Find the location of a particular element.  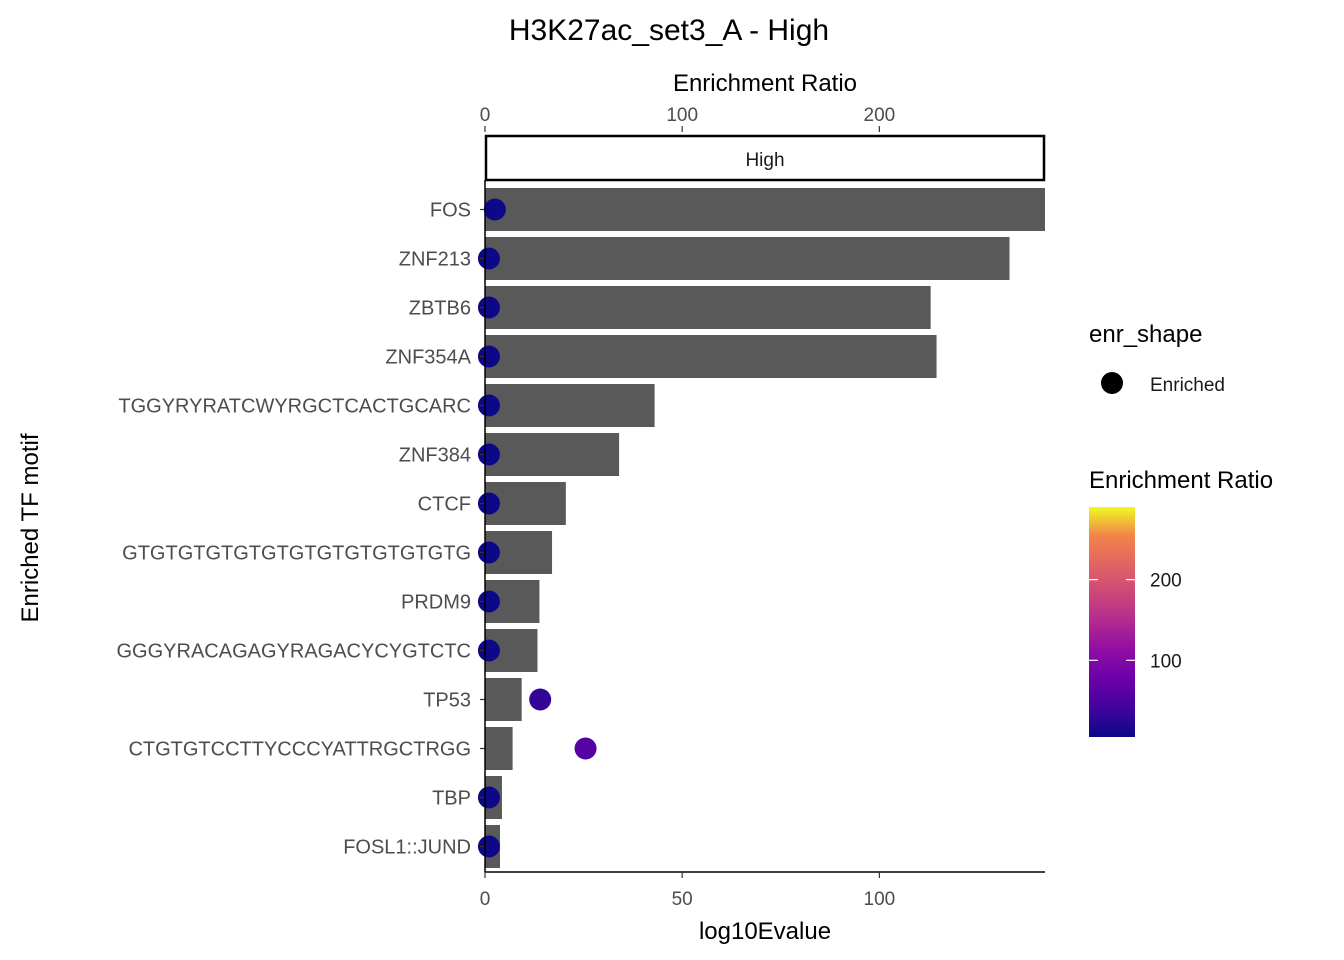

category-label-2: ZBTB6 is located at coordinates (440, 309).